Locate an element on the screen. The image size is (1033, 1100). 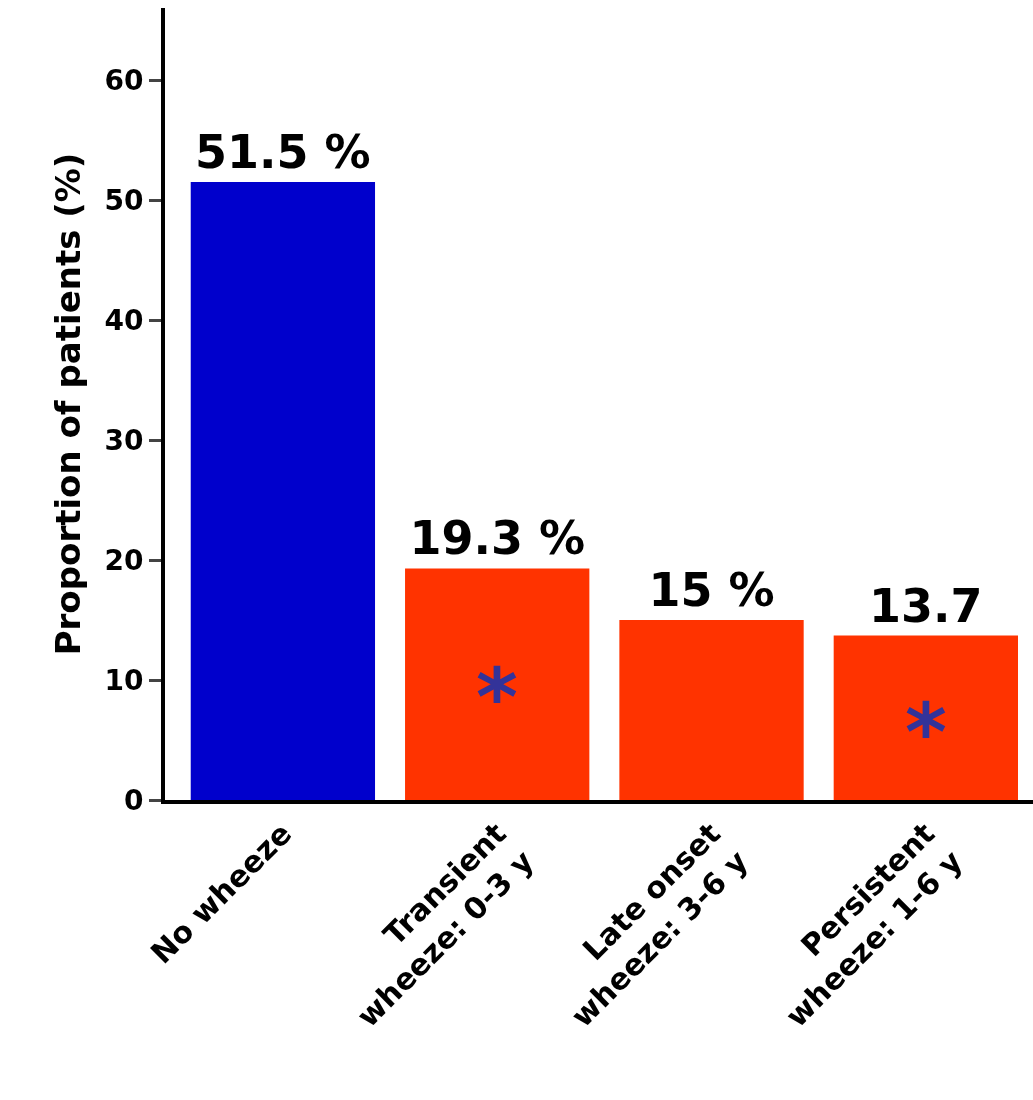
y-axis-title: Proportion of patients (%) is located at coordinates (67, 404).